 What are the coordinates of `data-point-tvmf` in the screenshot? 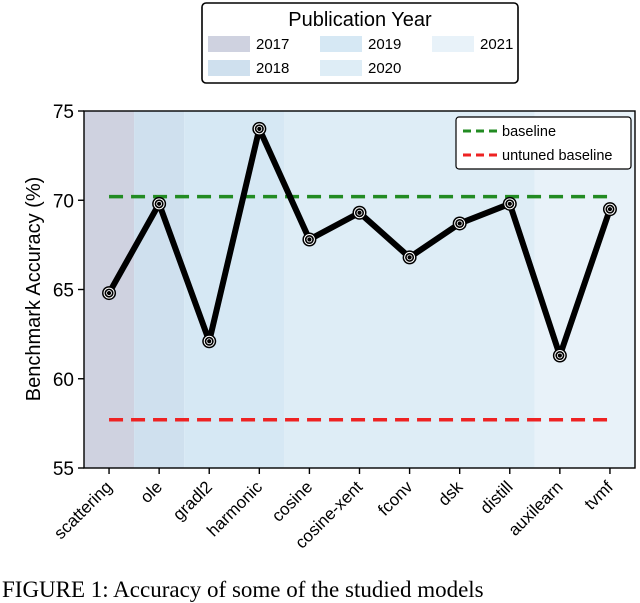 It's located at (609, 209).